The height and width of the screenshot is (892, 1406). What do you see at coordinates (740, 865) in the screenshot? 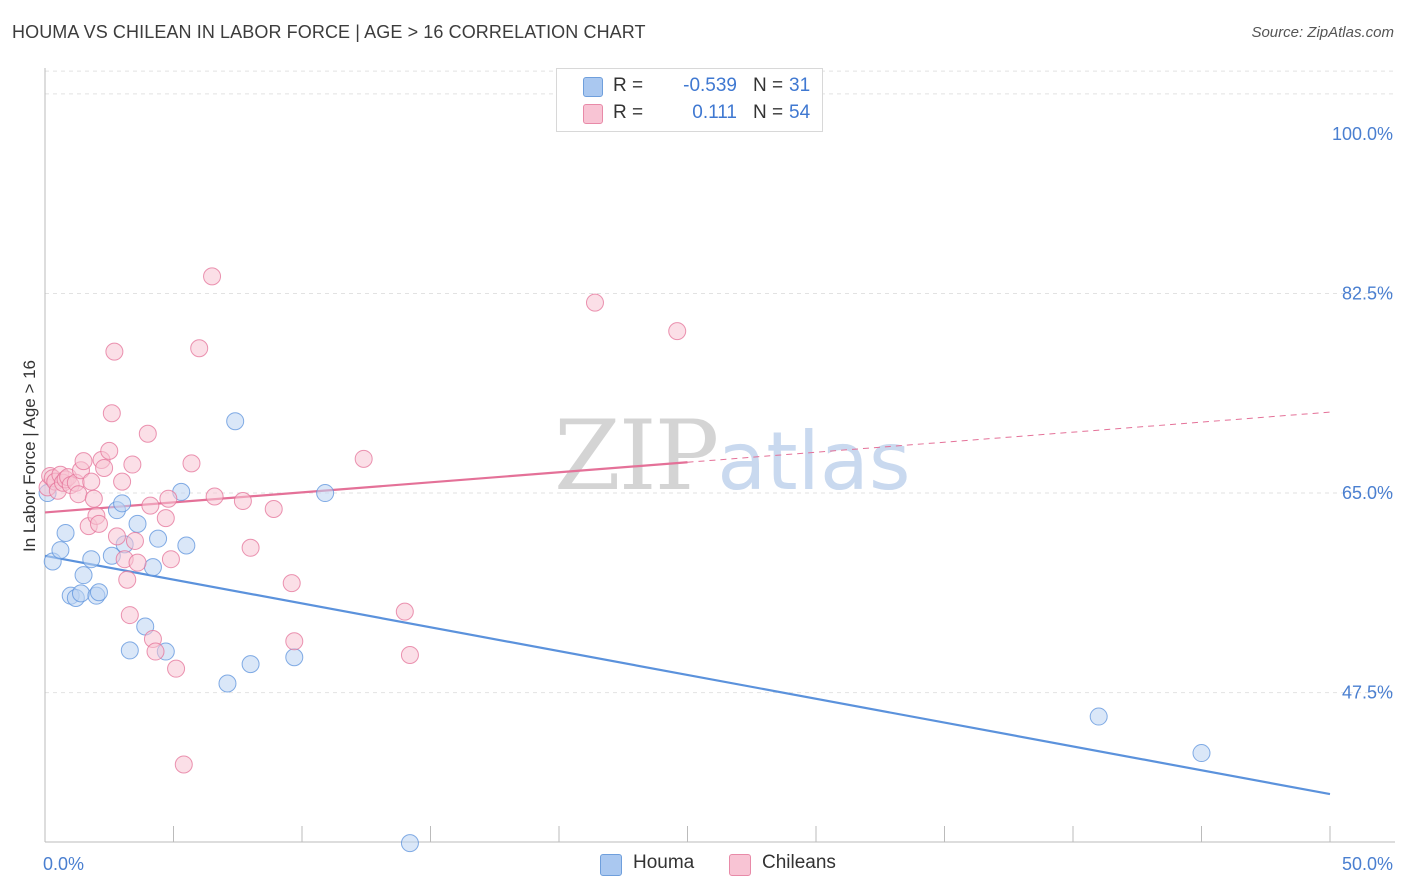
I see `bottom-legend-swatch-chileans` at bounding box center [740, 865].